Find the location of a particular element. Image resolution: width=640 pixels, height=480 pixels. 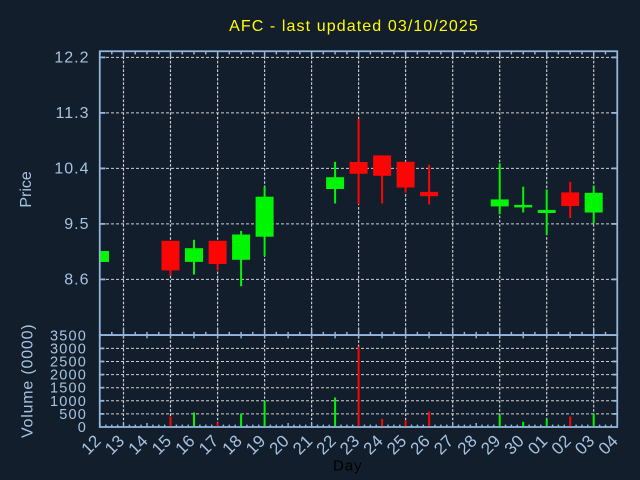

svg-text: 3500 is located at coordinates (68, 336).